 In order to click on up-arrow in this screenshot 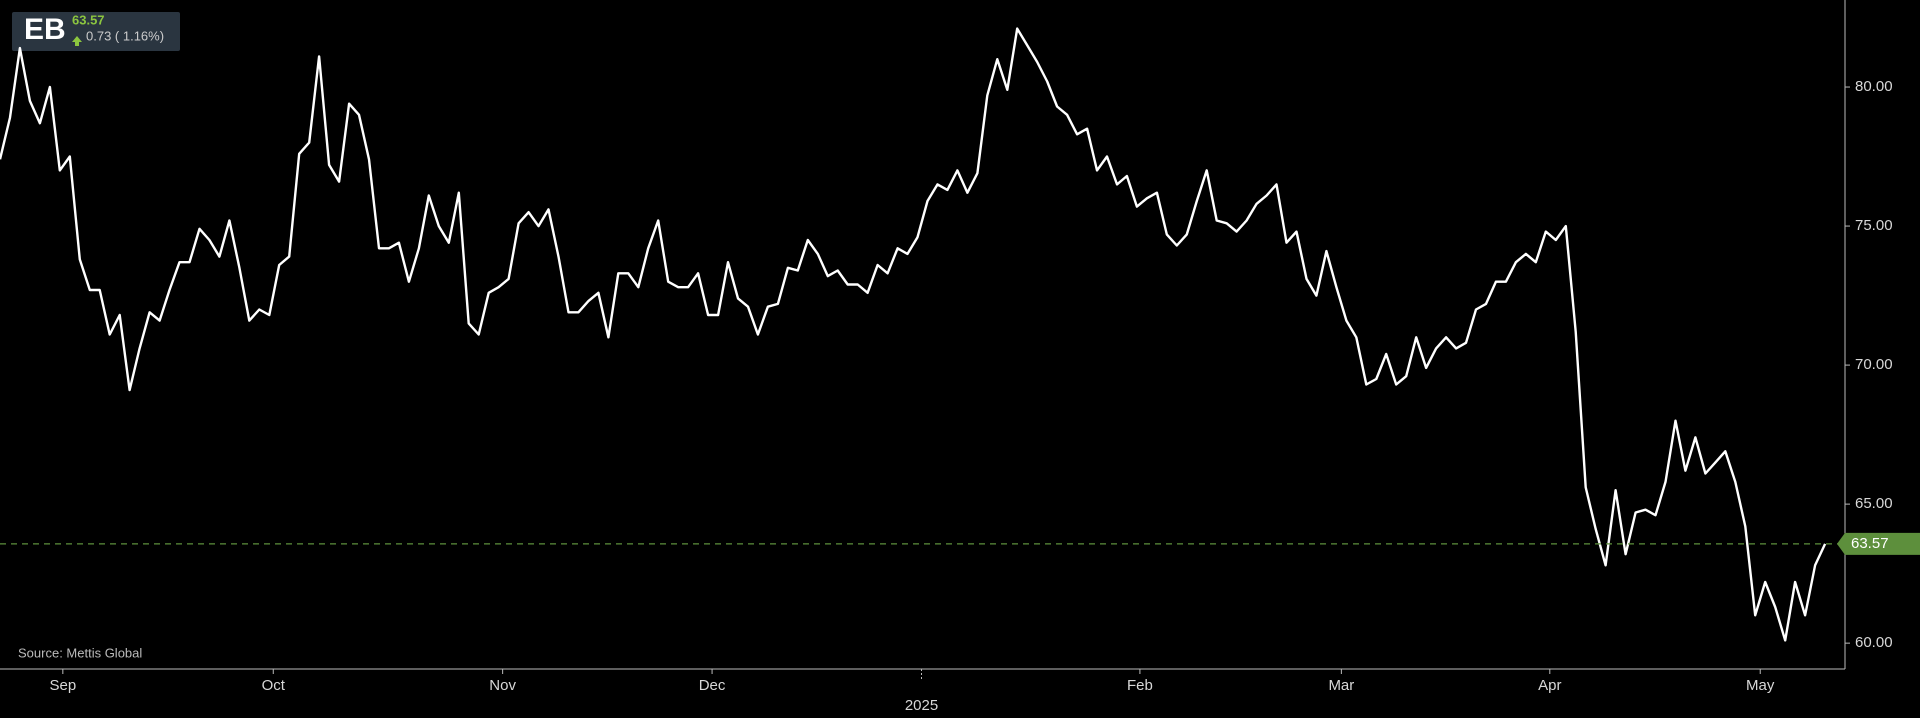, I will do `click(77, 41)`.